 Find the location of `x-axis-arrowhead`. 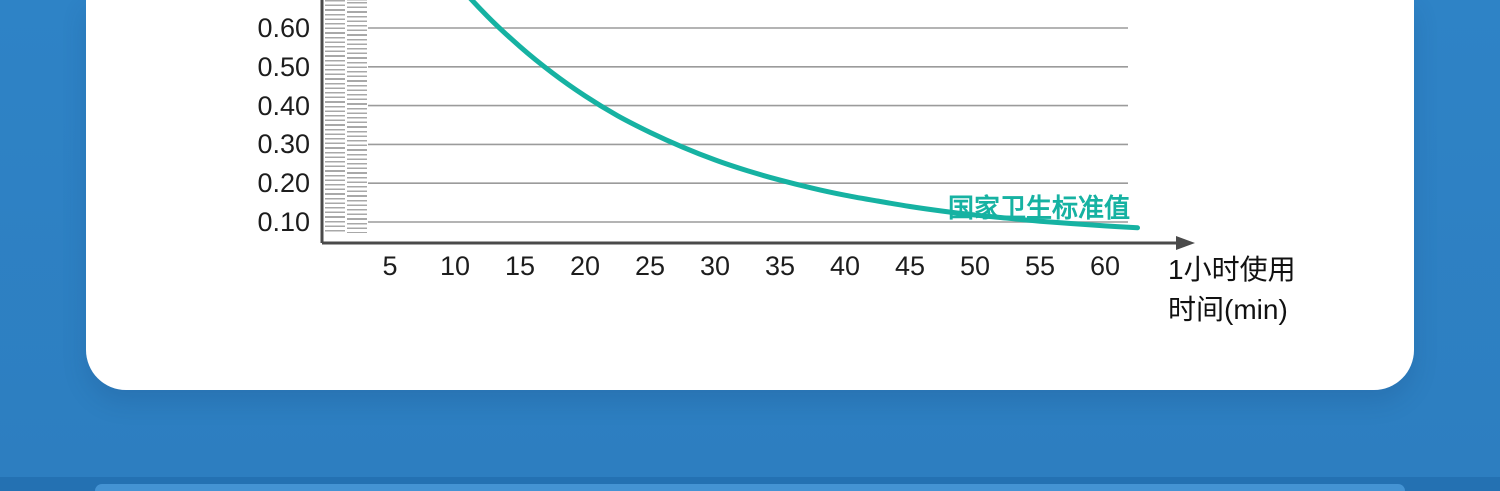

x-axis-arrowhead is located at coordinates (1185, 243).